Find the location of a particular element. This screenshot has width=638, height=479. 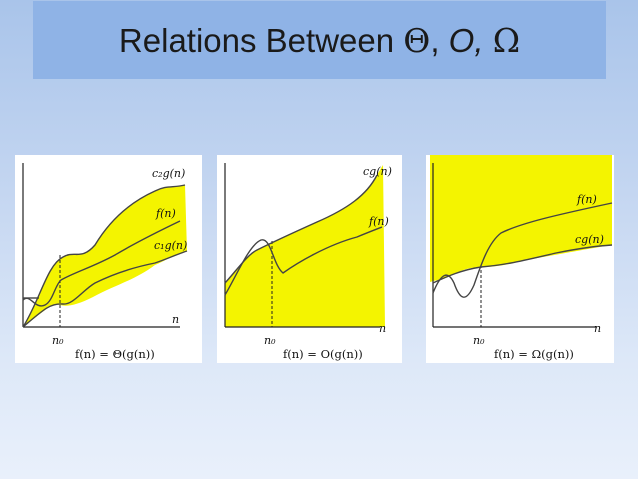

big-o-graph: cg(n) f(n) n n₀ f(n) = O(g(n)) is located at coordinates (308, 262).